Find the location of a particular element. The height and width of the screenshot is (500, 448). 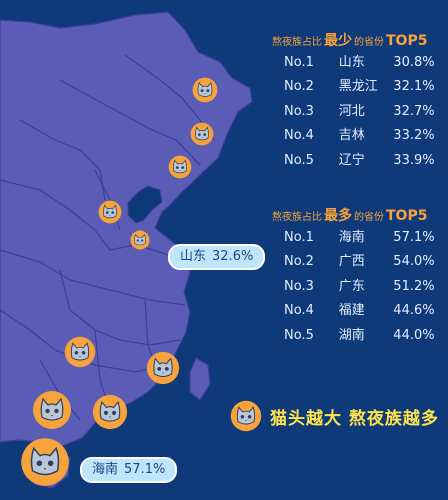

province: 山东 is located at coordinates (351, 62).